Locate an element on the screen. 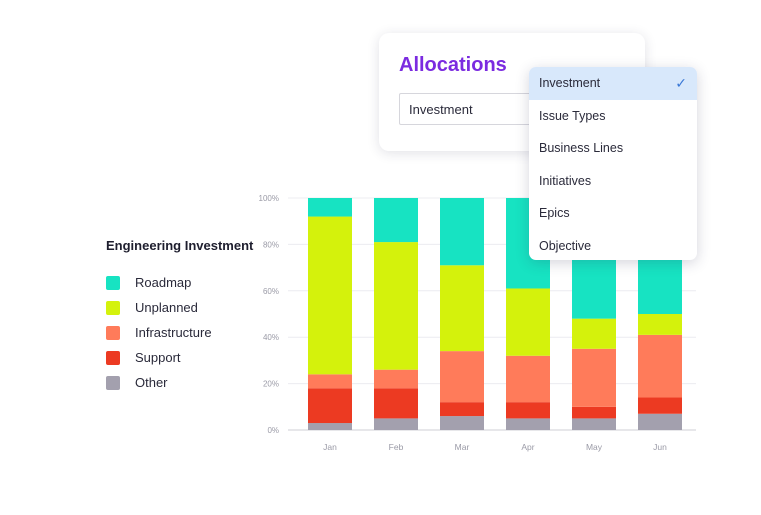 The image size is (761, 515). bar-segment-support-jan is located at coordinates (330, 406).